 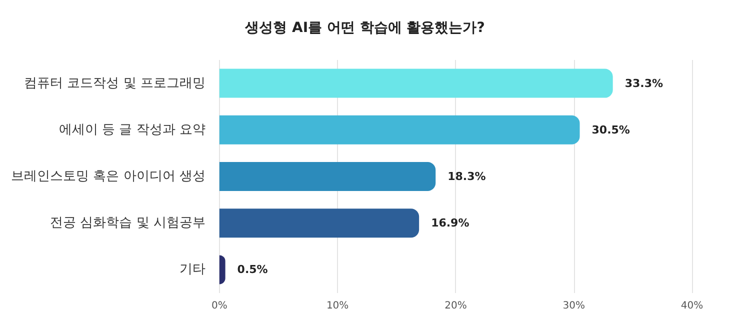 I want to click on x-tick-label: 0%, so click(x=219, y=306).